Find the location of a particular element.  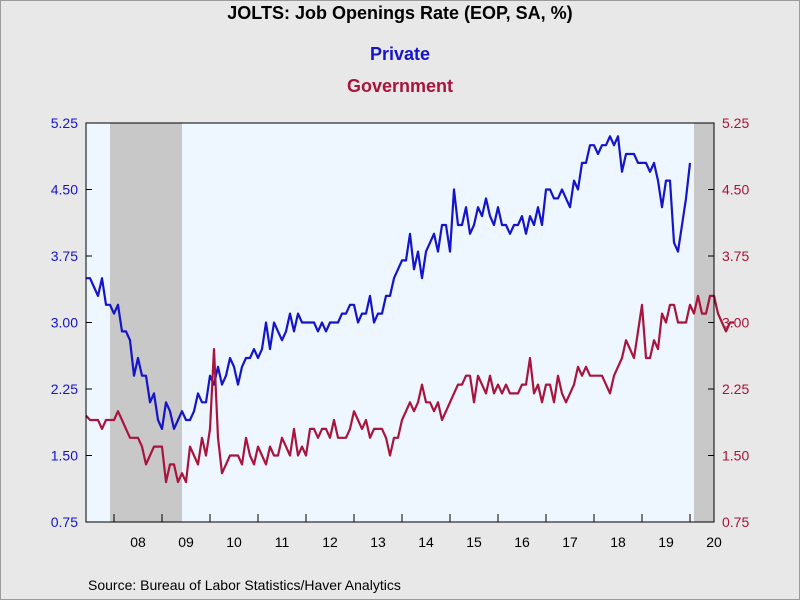

y-tick-label-right: 2.25 is located at coordinates (735, 389).